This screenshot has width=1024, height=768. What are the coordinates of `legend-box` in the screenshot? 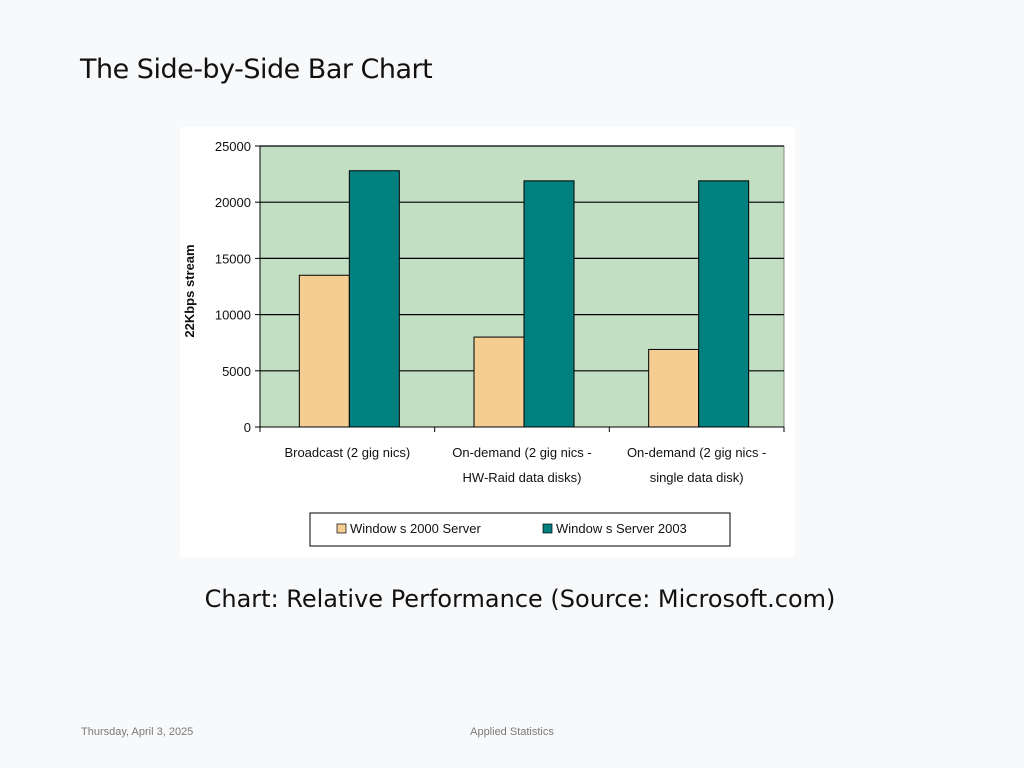 It's located at (520, 529).